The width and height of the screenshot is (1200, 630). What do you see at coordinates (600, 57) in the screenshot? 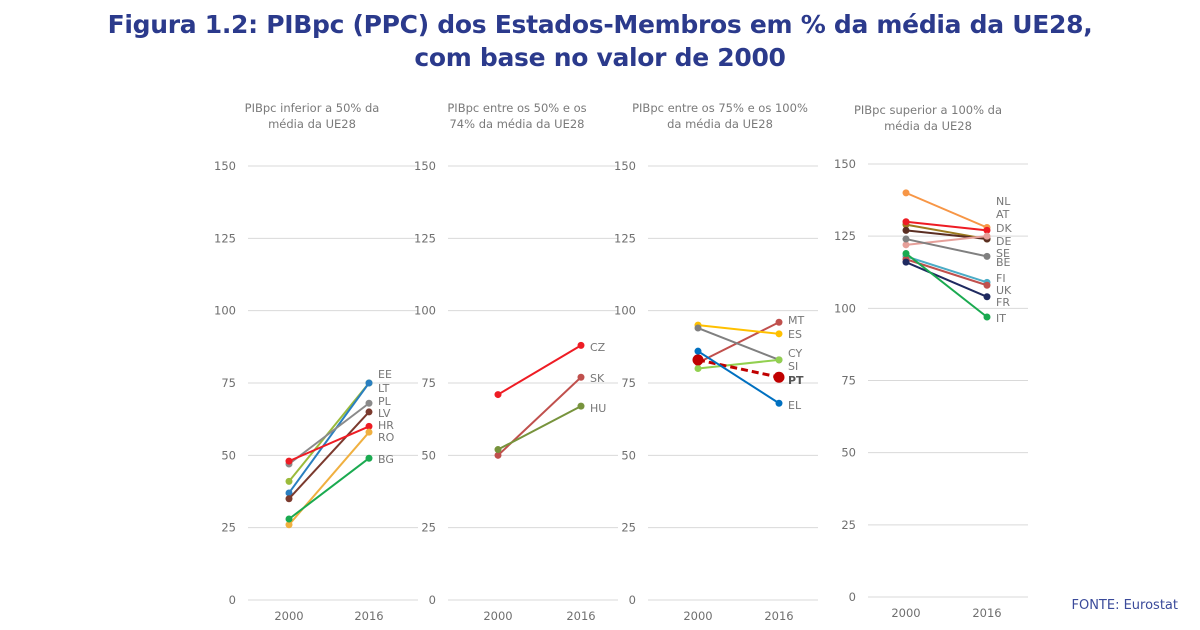
I see `figure-title-line-2: com base no valor de 2000` at bounding box center [600, 57].